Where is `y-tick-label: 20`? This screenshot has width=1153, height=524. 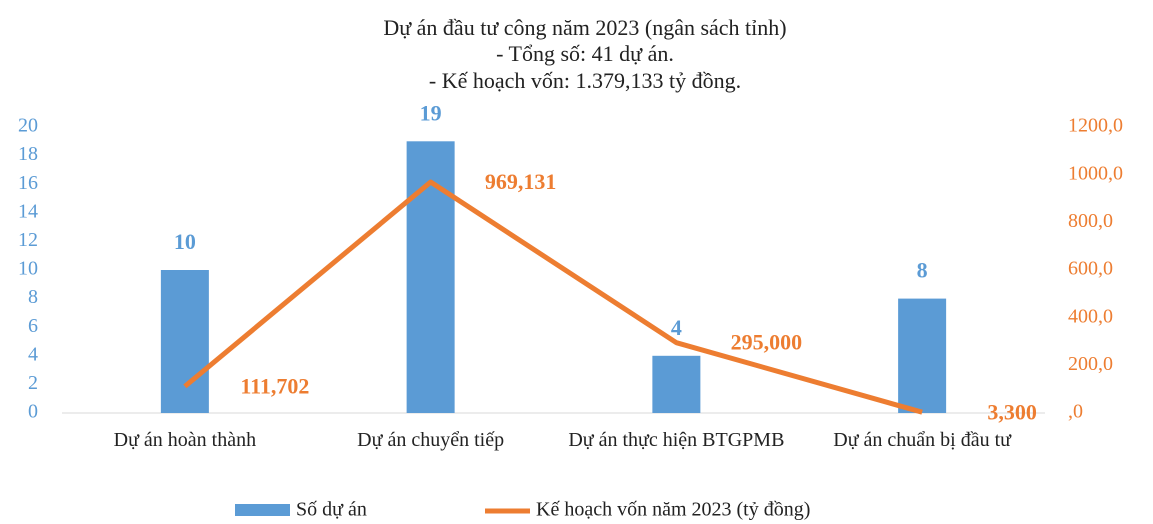
y-tick-label: 20 is located at coordinates (28, 126).